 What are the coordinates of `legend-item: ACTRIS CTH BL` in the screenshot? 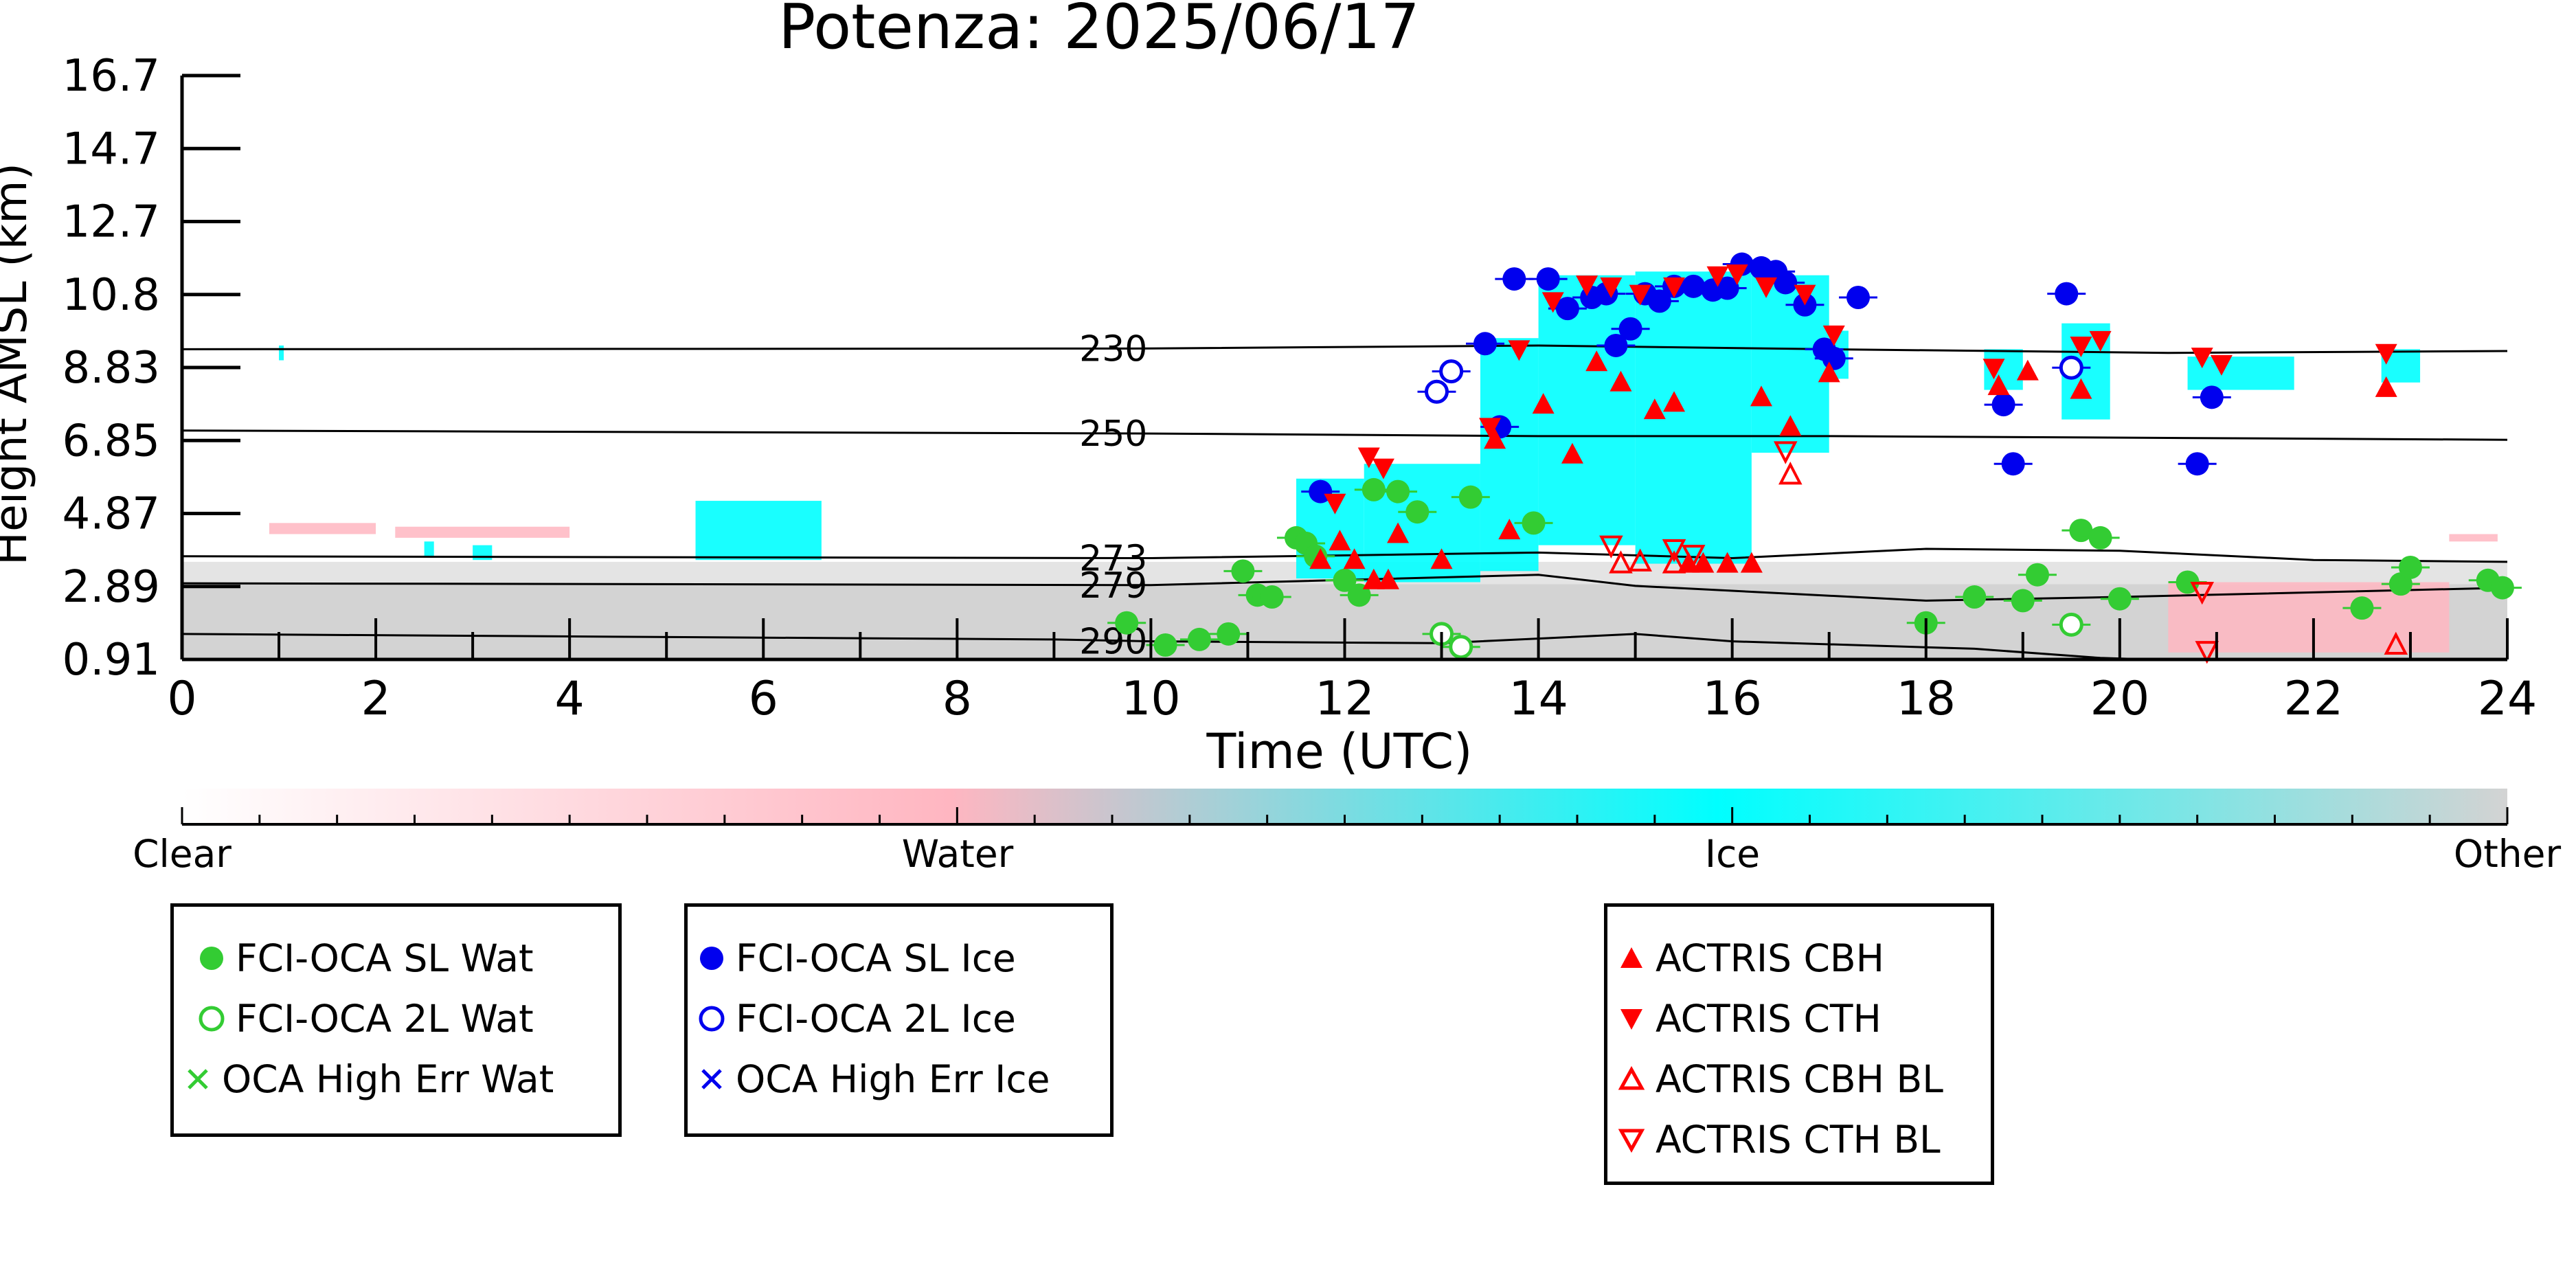 It's located at (1774, 1139).